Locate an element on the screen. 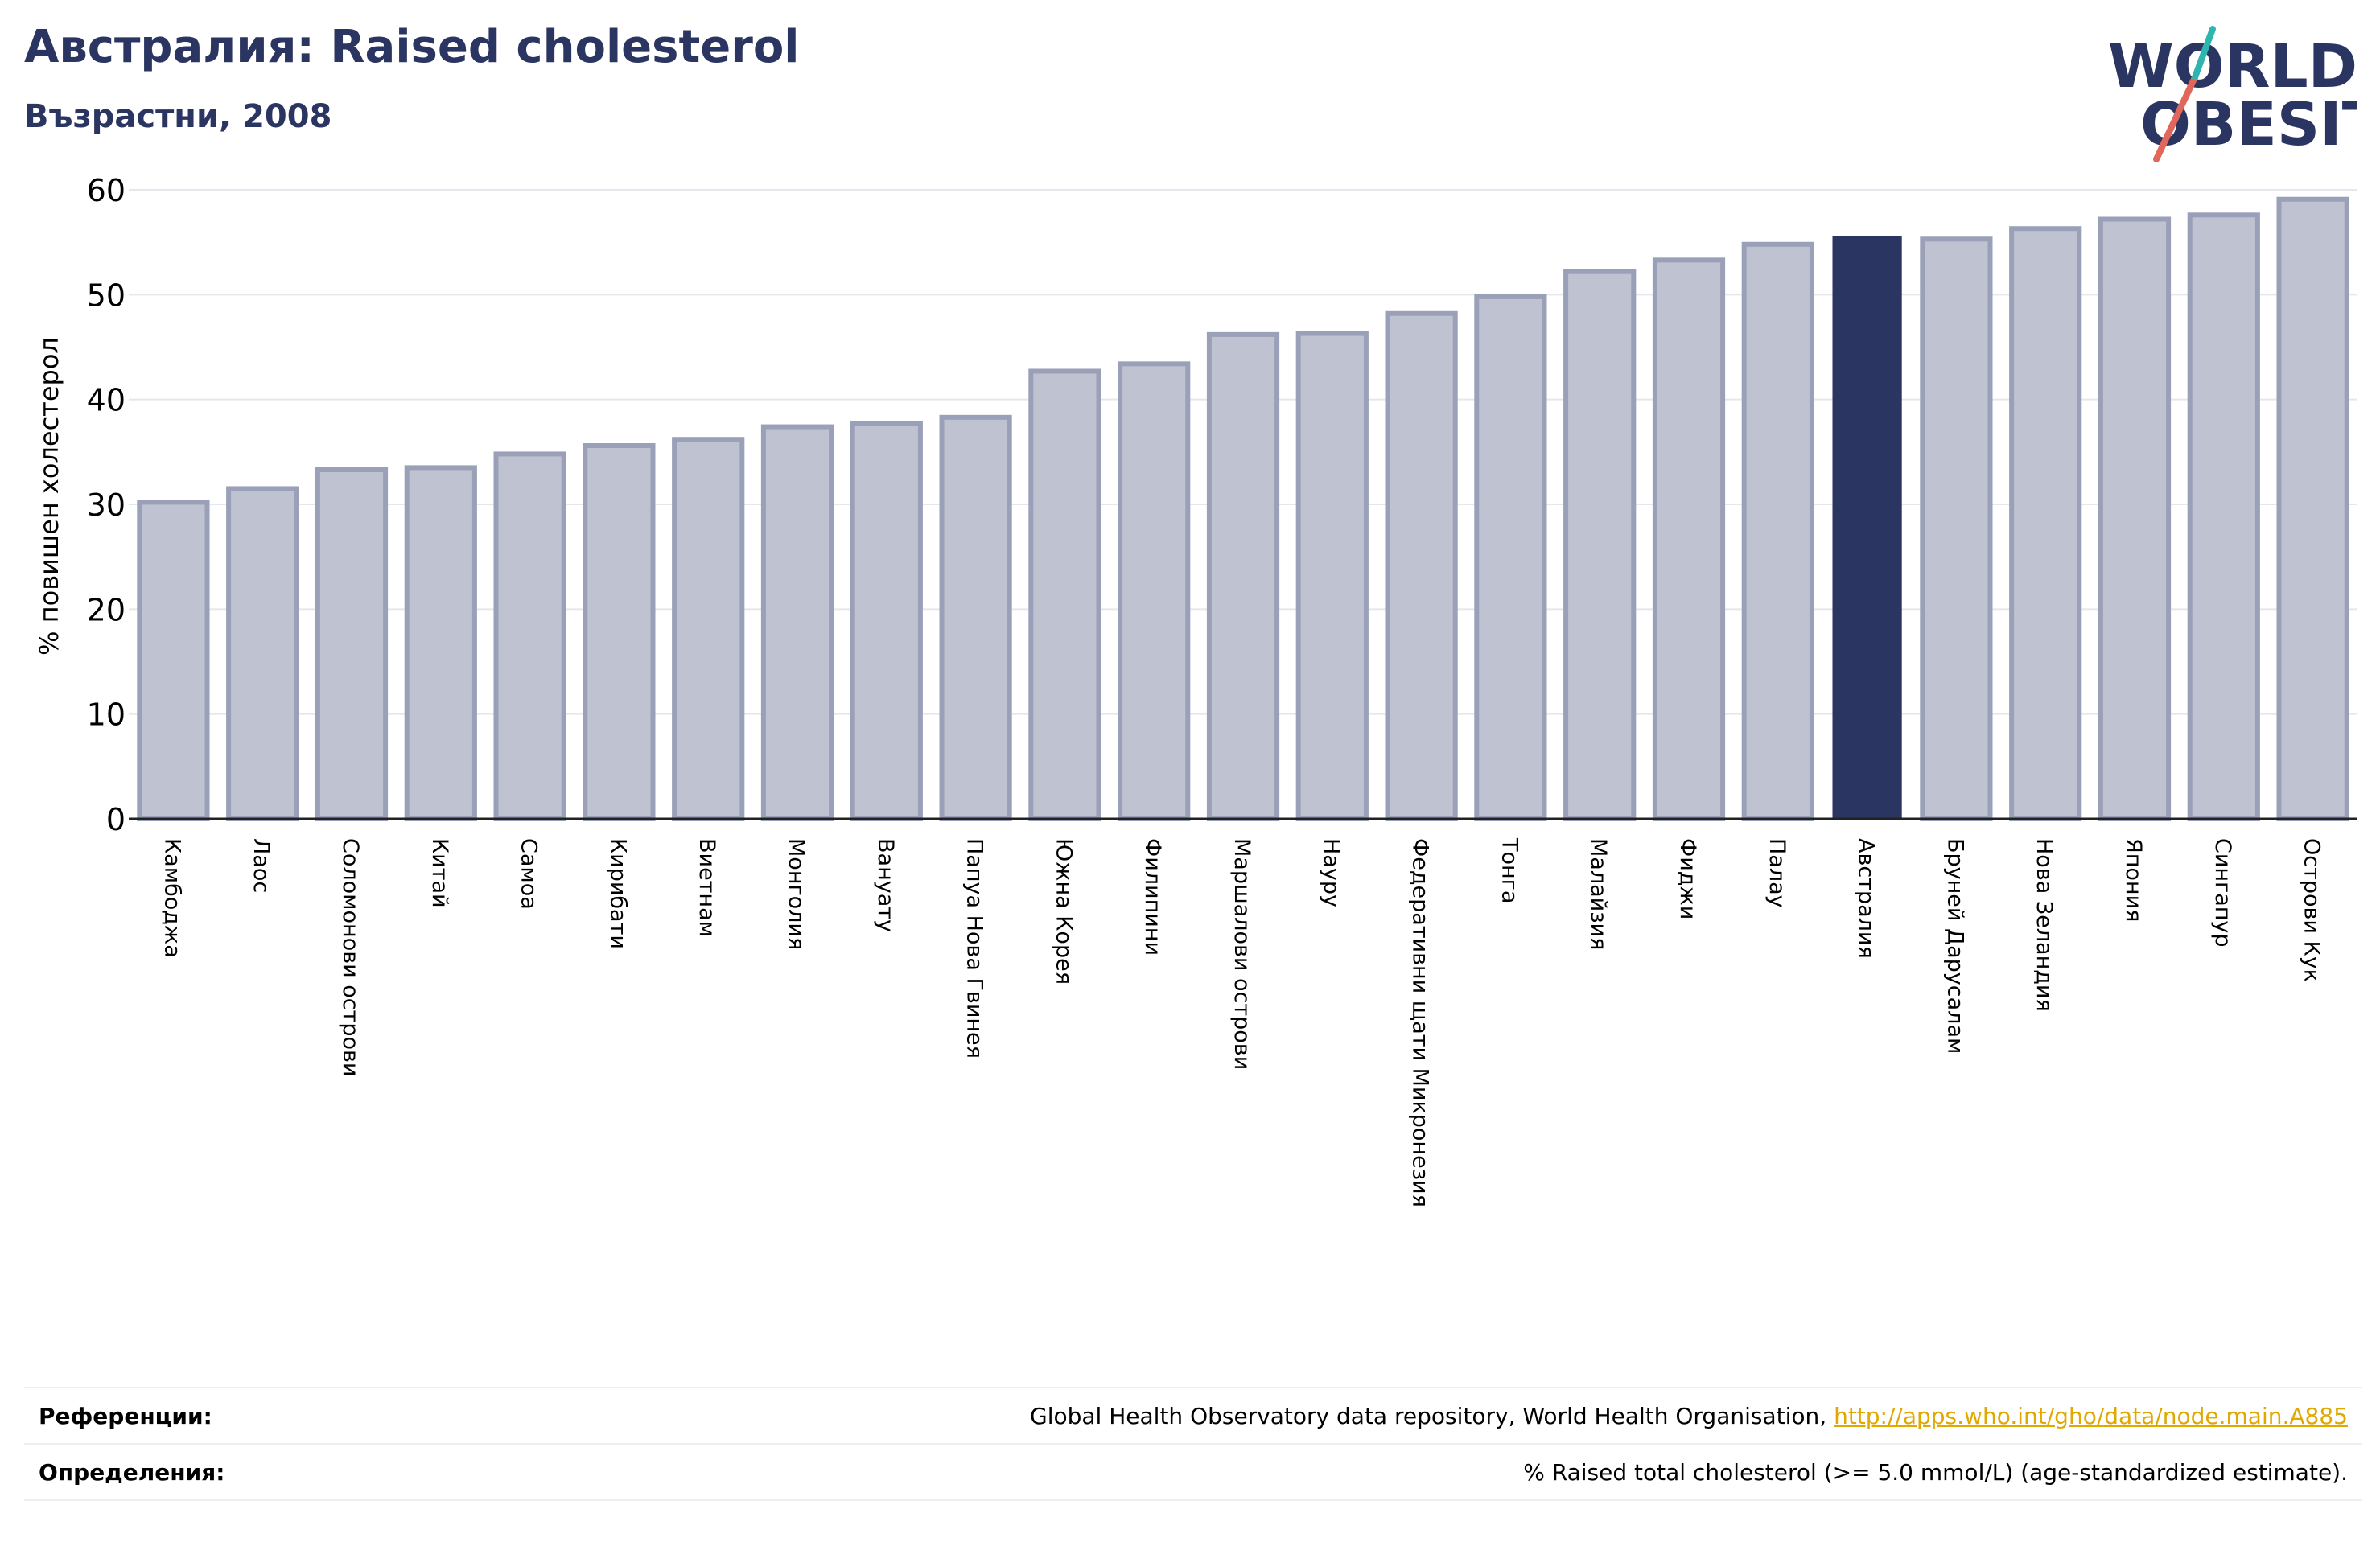 The image size is (2380, 1542). x-tick-label: Япония is located at coordinates (2133, 880).